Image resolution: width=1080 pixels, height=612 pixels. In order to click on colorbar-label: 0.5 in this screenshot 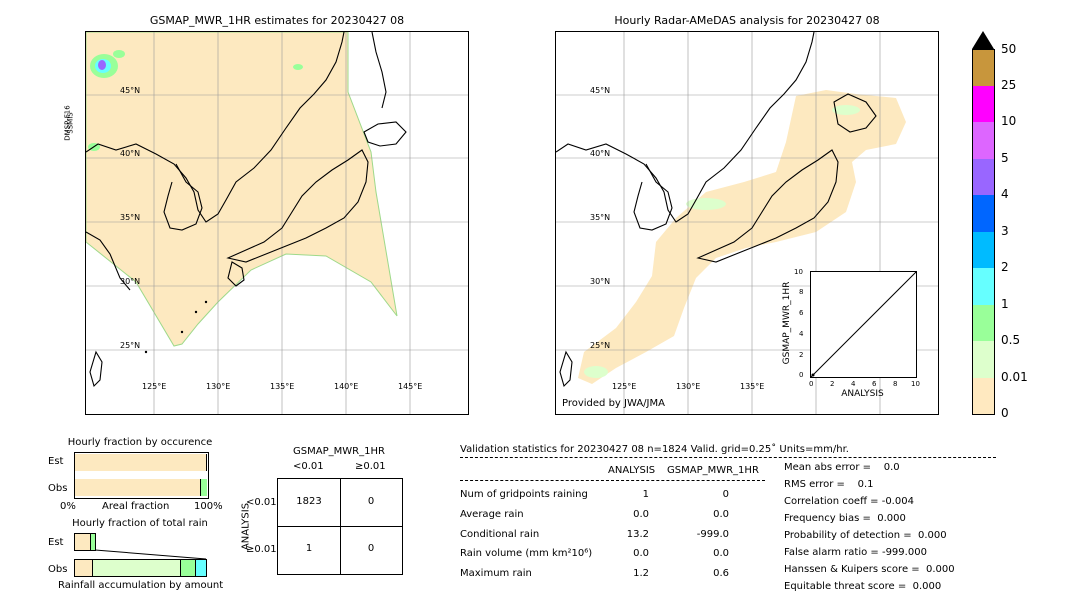, I will do `click(1011, 340)`.